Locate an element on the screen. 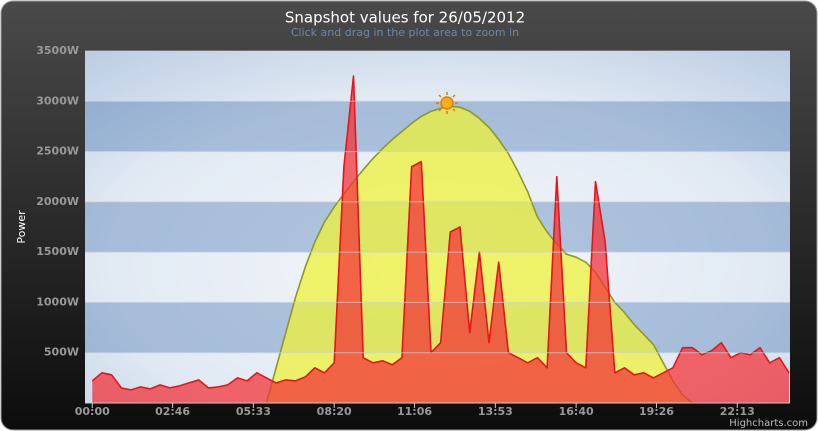 The height and width of the screenshot is (431, 818). y-tick-label: 500W is located at coordinates (61, 352).